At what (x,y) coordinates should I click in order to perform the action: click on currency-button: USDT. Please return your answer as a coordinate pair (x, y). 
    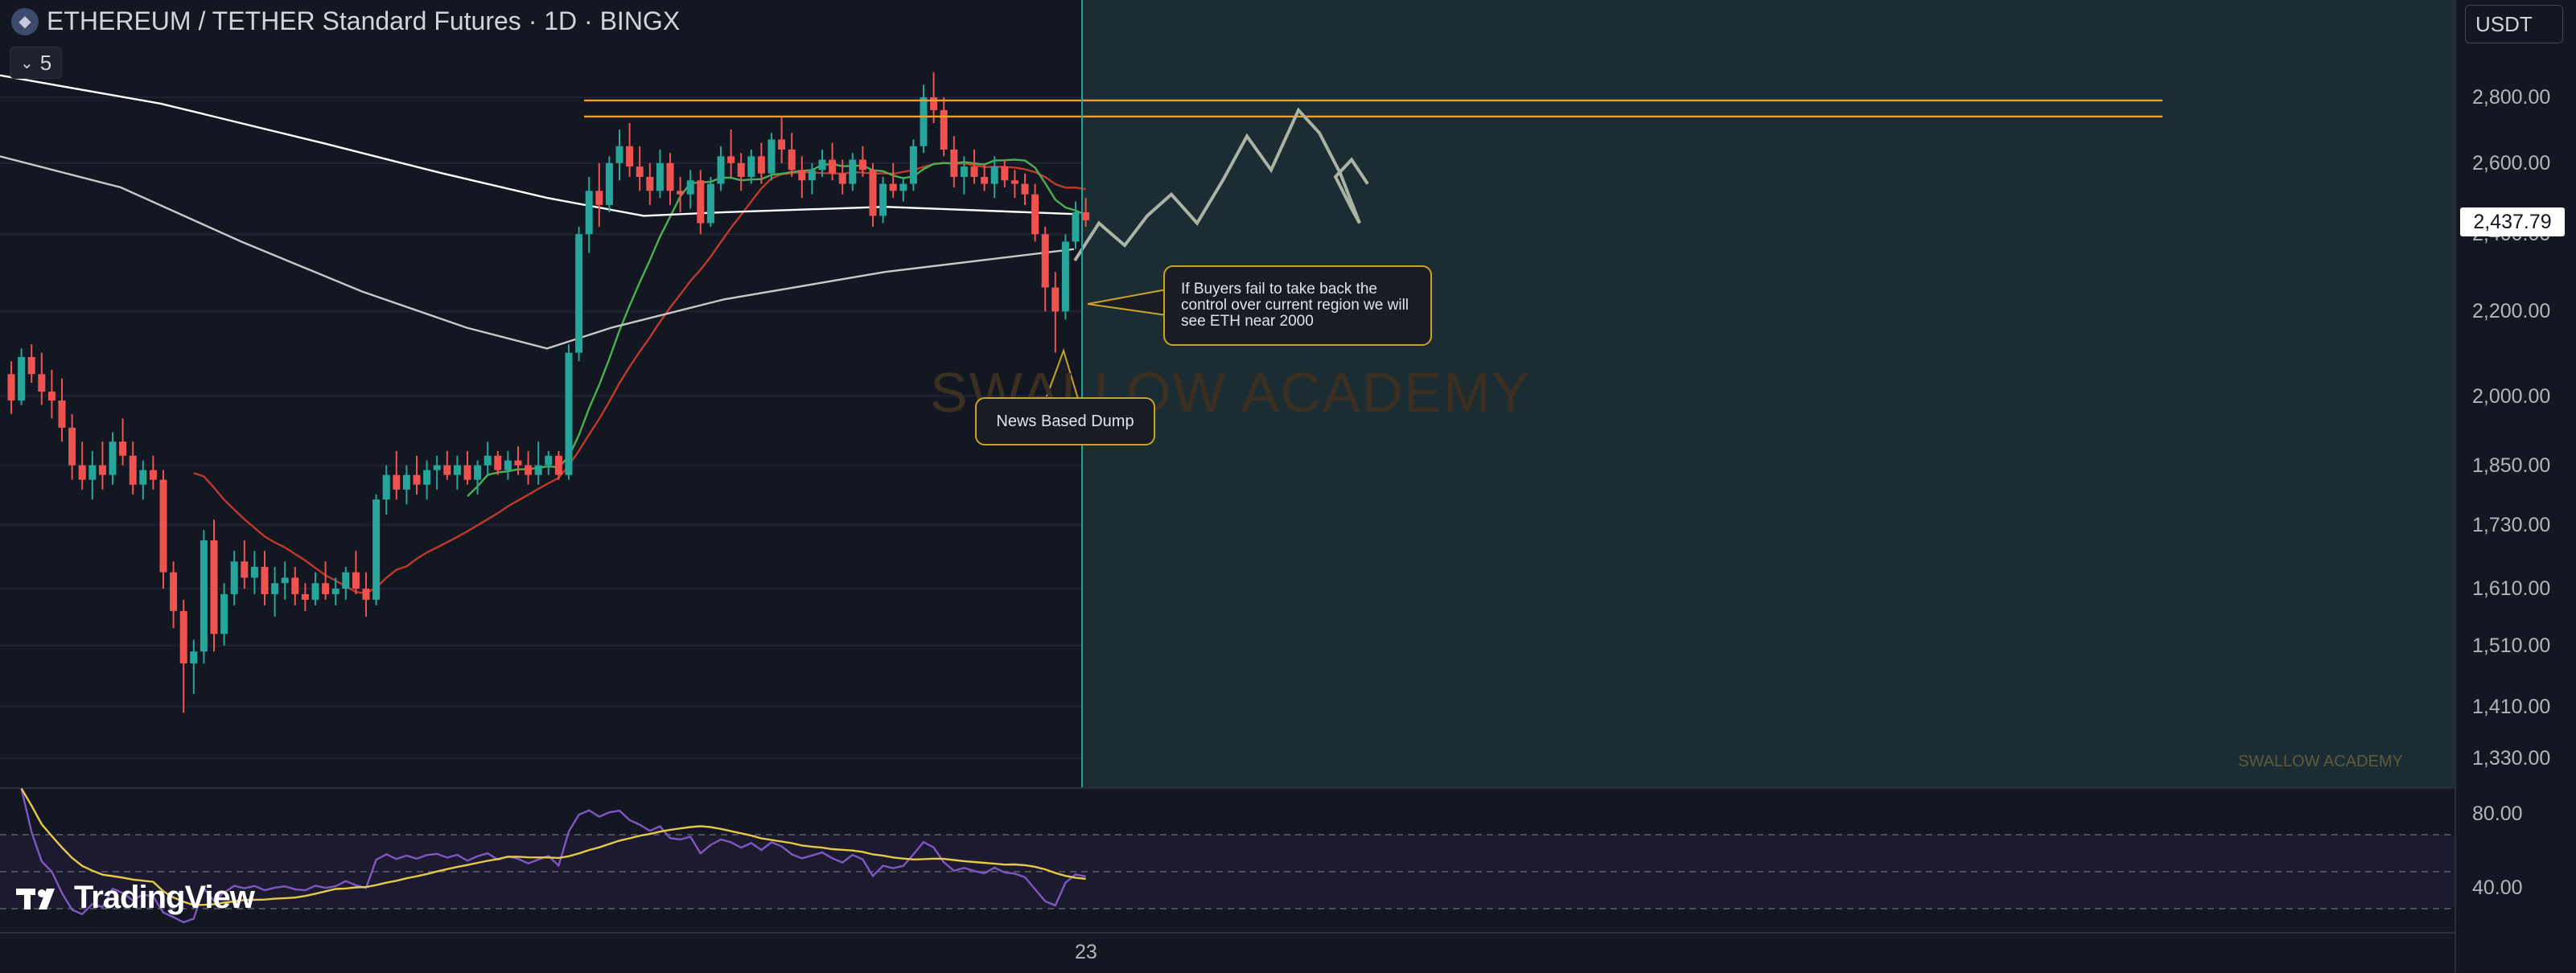
    Looking at the image, I should click on (2514, 24).